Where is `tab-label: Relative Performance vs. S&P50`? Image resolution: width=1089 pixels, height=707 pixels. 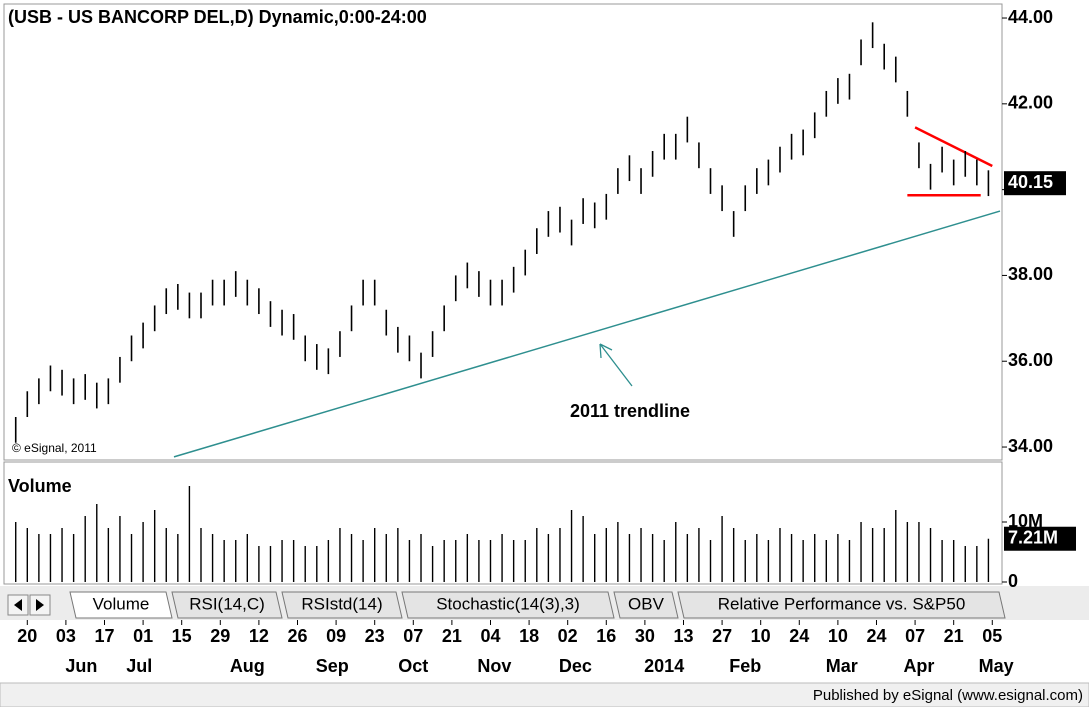
tab-label: Relative Performance vs. S&P50 is located at coordinates (842, 603).